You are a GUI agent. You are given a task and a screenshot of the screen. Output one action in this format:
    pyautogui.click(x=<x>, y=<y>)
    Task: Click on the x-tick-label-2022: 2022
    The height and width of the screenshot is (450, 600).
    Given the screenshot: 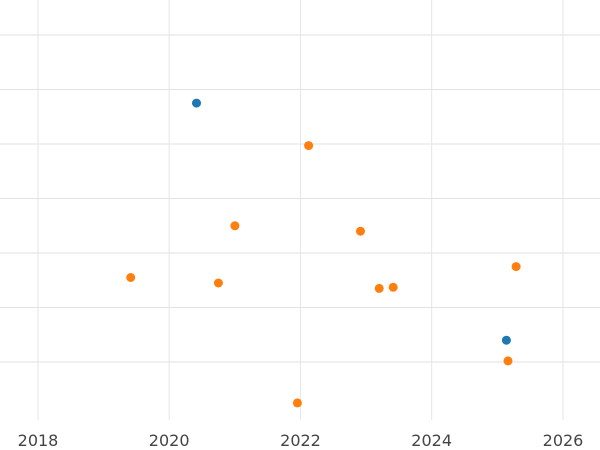 What is the action you would take?
    pyautogui.click(x=300, y=440)
    